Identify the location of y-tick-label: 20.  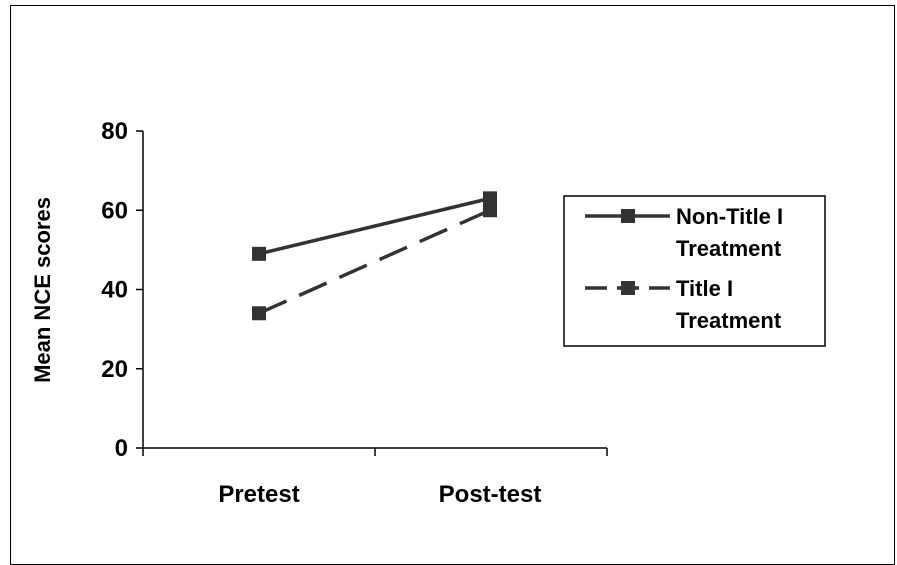
(114, 369).